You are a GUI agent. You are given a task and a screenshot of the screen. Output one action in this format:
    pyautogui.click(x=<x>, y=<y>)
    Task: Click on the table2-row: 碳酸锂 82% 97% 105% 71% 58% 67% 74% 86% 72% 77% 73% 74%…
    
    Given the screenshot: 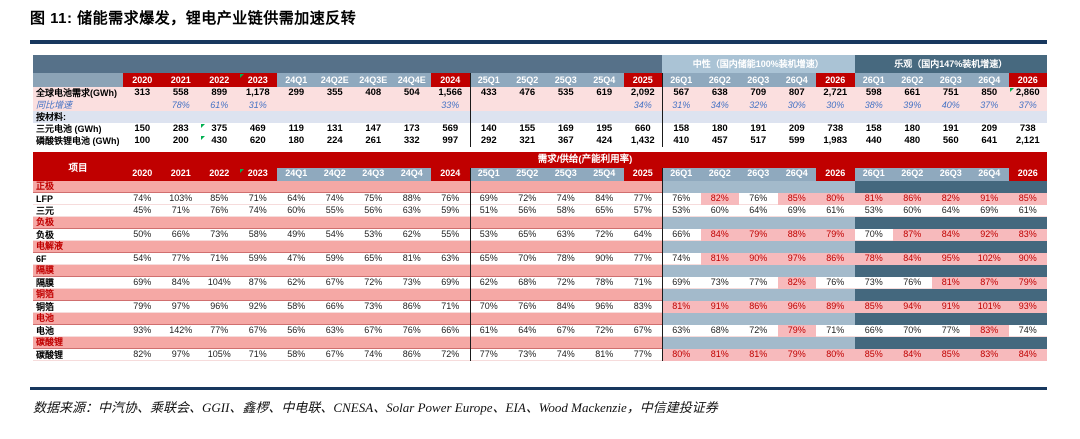 What is the action you would take?
    pyautogui.click(x=540, y=355)
    